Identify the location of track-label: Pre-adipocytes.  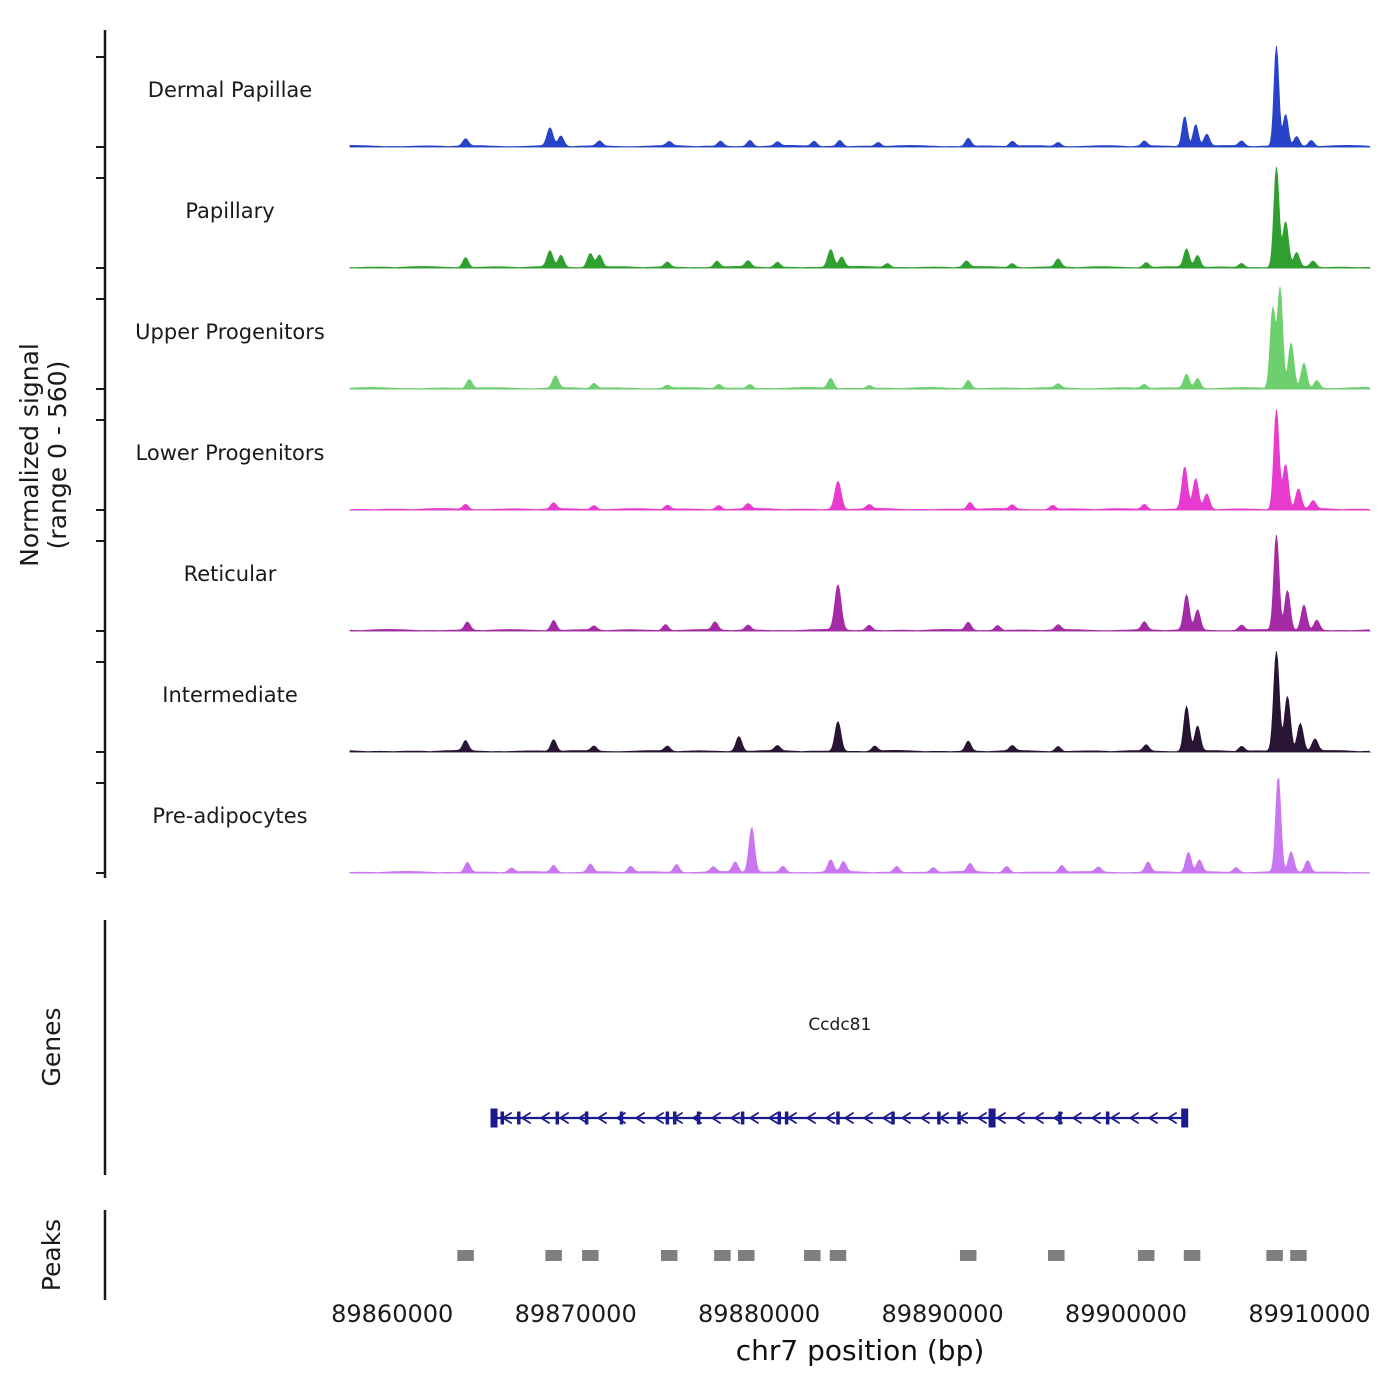
(229, 816).